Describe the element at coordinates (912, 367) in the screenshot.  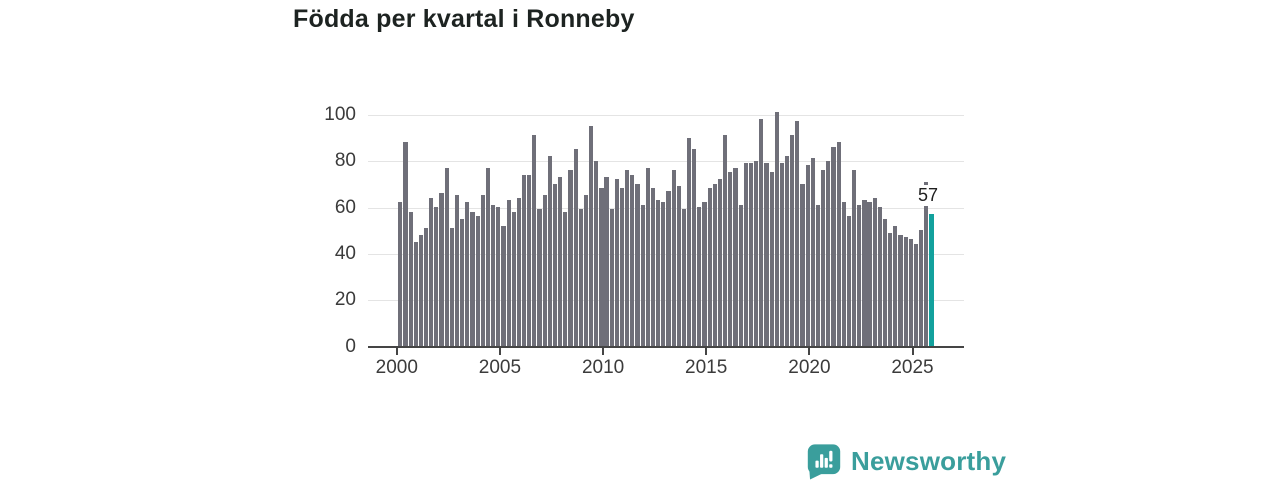
I see `x-axis-tick-label: 2025` at that location.